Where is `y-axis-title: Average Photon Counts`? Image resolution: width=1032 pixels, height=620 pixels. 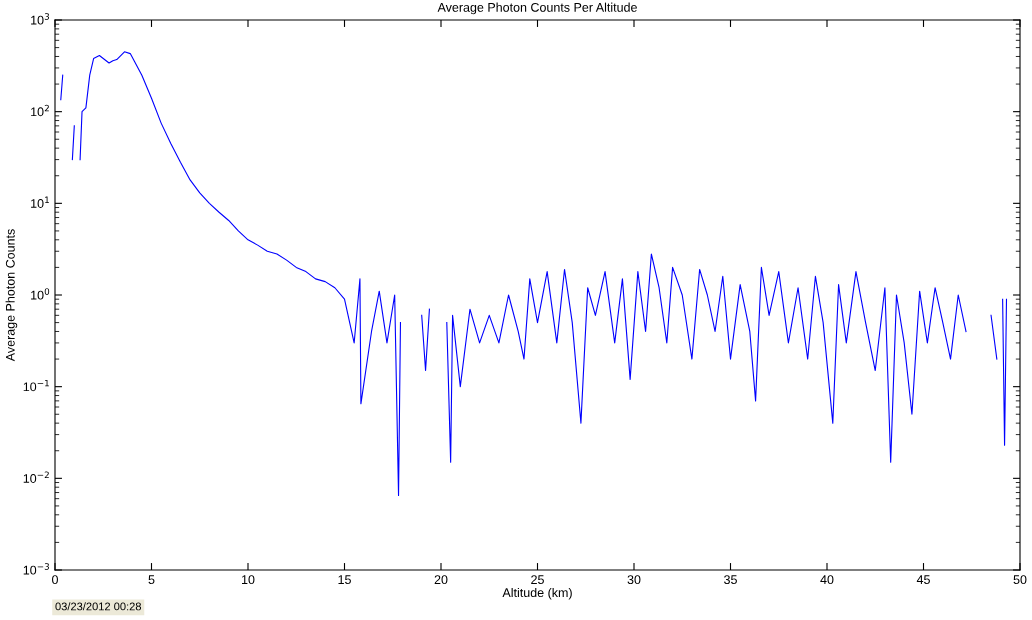
y-axis-title: Average Photon Counts is located at coordinates (11, 295).